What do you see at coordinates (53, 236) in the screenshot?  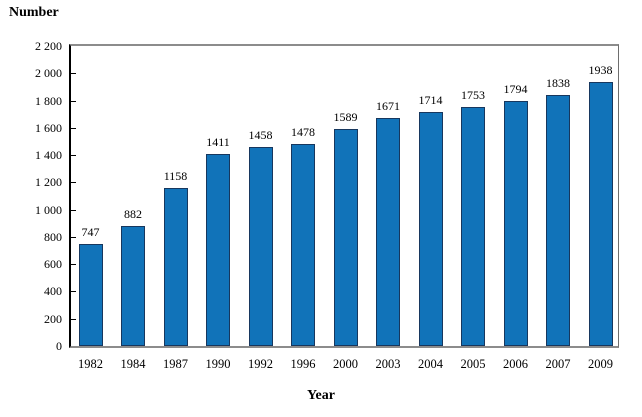 I see `y-tick-label: 800` at bounding box center [53, 236].